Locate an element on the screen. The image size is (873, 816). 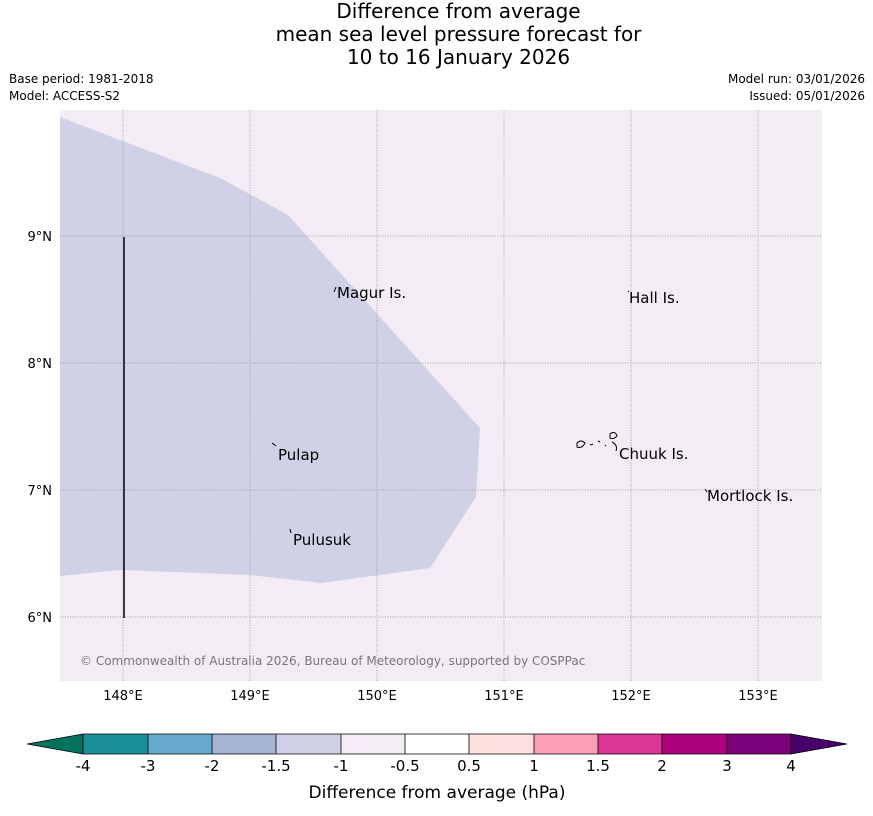
colorbar-dividers is located at coordinates (437, 744).